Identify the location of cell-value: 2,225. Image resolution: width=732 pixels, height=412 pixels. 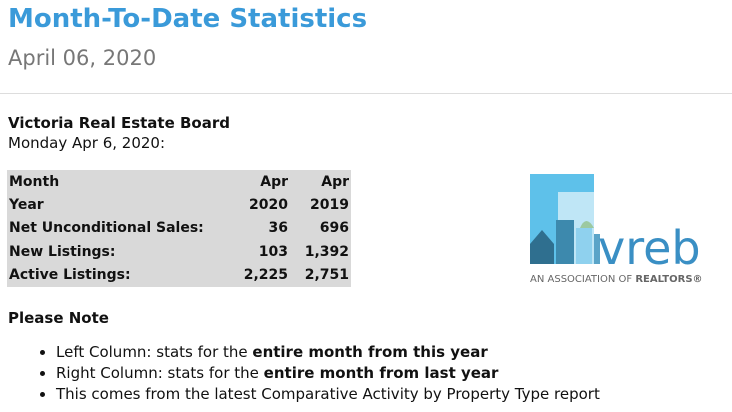
(265, 275).